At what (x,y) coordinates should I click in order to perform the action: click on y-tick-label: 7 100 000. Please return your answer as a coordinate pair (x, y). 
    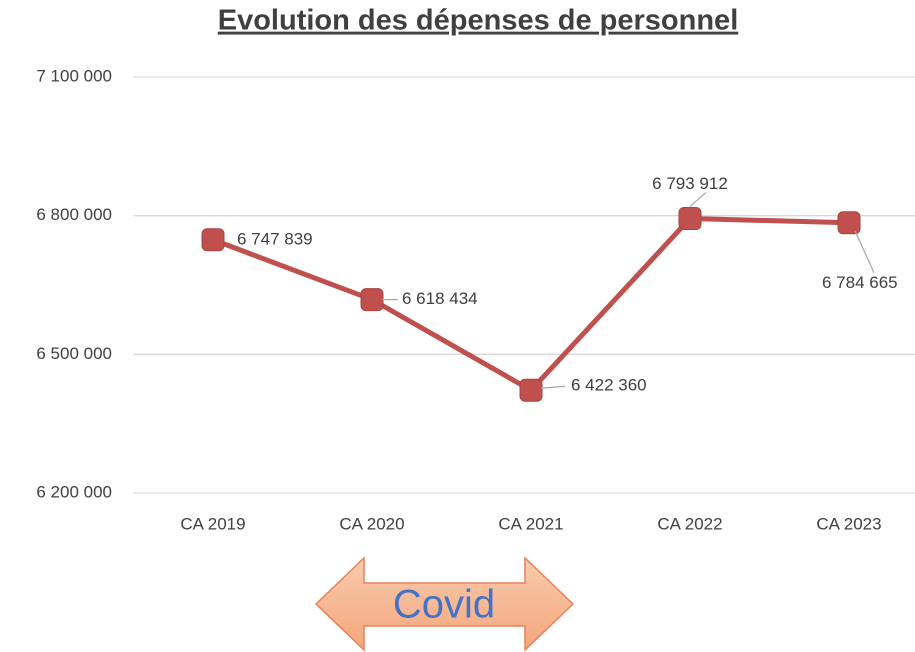
    Looking at the image, I should click on (74, 75).